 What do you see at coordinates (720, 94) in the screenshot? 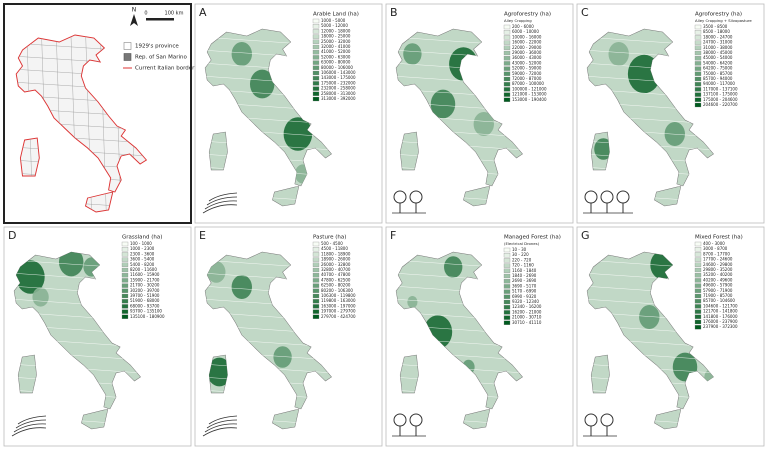
I see `legend-label: 137100 - 175000` at bounding box center [720, 94].